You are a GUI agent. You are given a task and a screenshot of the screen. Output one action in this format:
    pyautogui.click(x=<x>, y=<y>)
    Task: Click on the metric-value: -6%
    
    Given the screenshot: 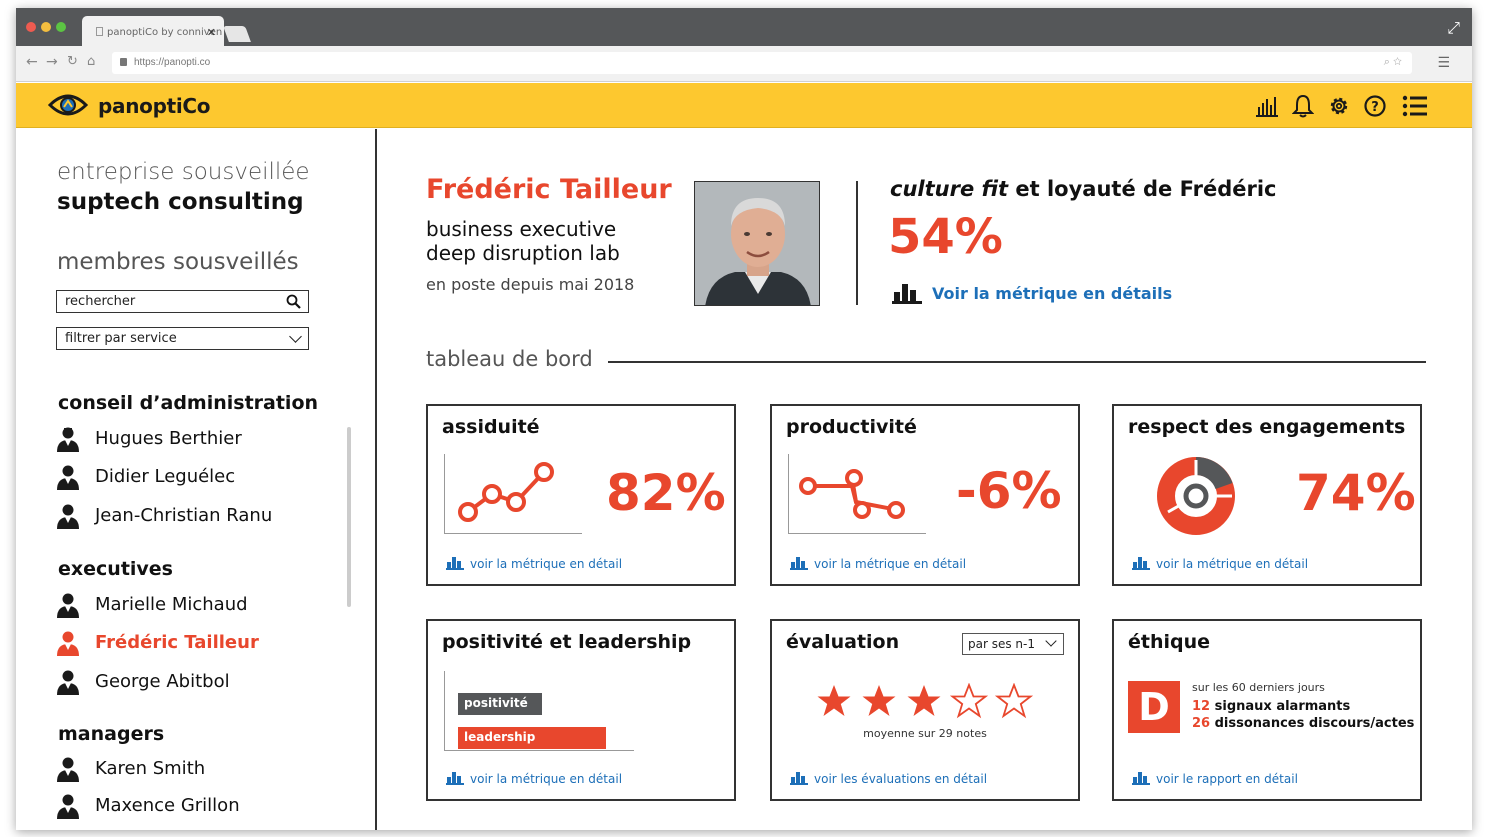 What is the action you would take?
    pyautogui.click(x=1009, y=491)
    